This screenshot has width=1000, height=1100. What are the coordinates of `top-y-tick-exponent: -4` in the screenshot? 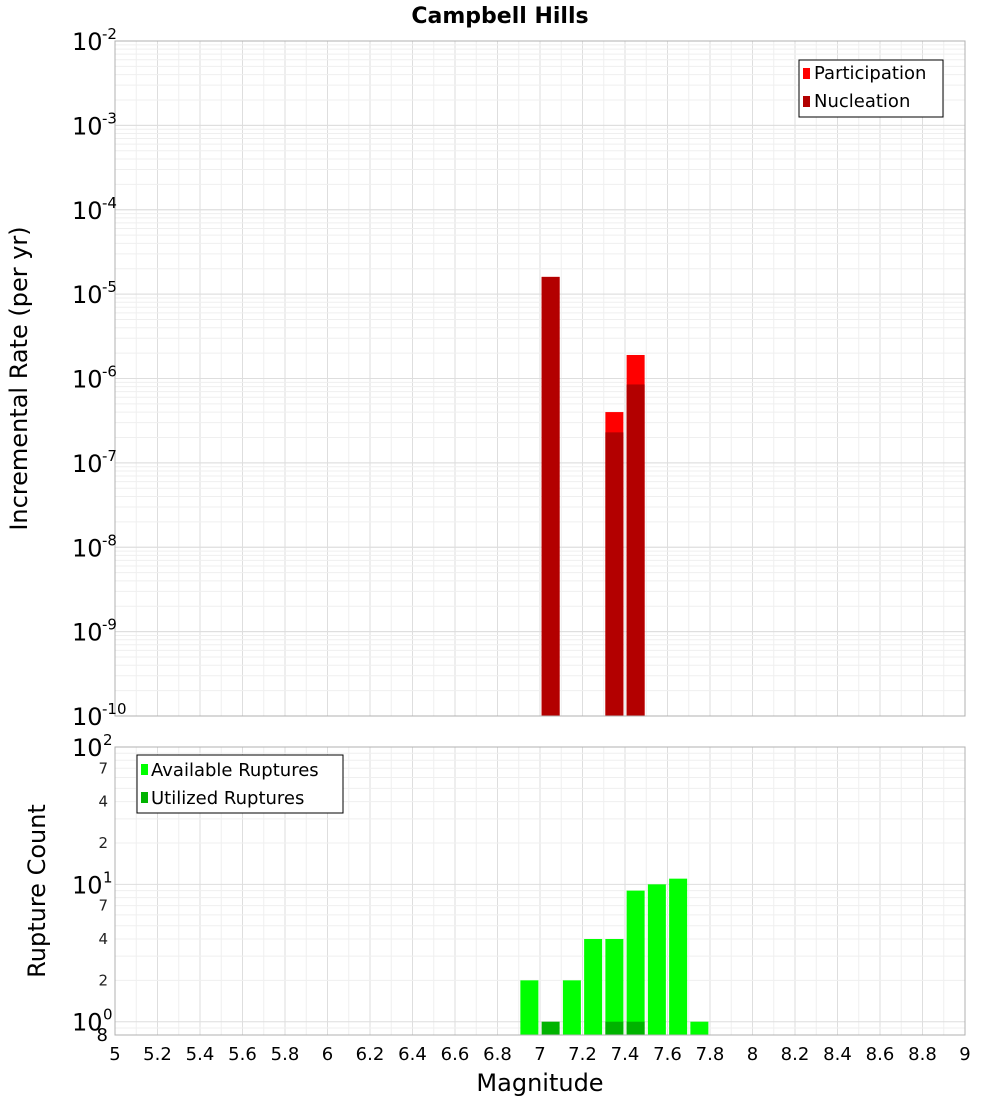 It's located at (109, 203).